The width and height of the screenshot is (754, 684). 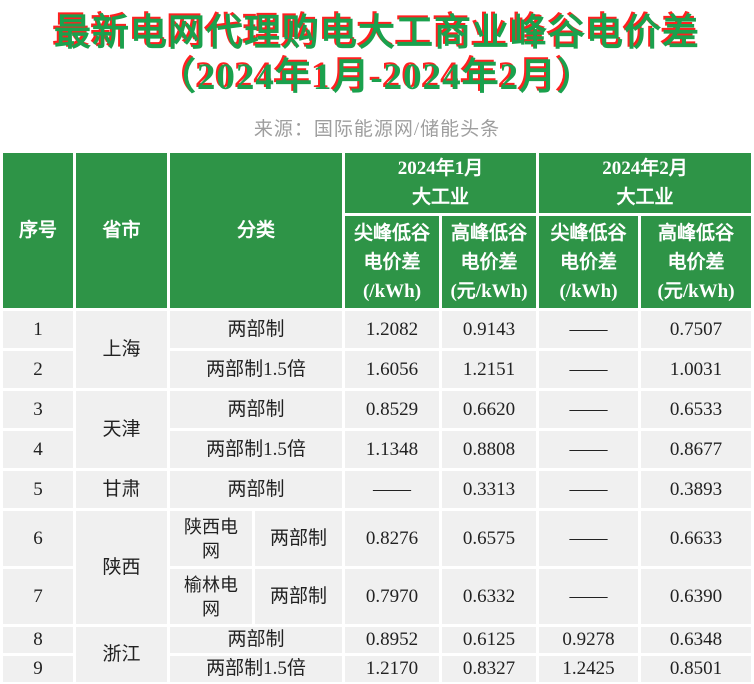 What do you see at coordinates (121, 567) in the screenshot?
I see `cell-province: 陕西` at bounding box center [121, 567].